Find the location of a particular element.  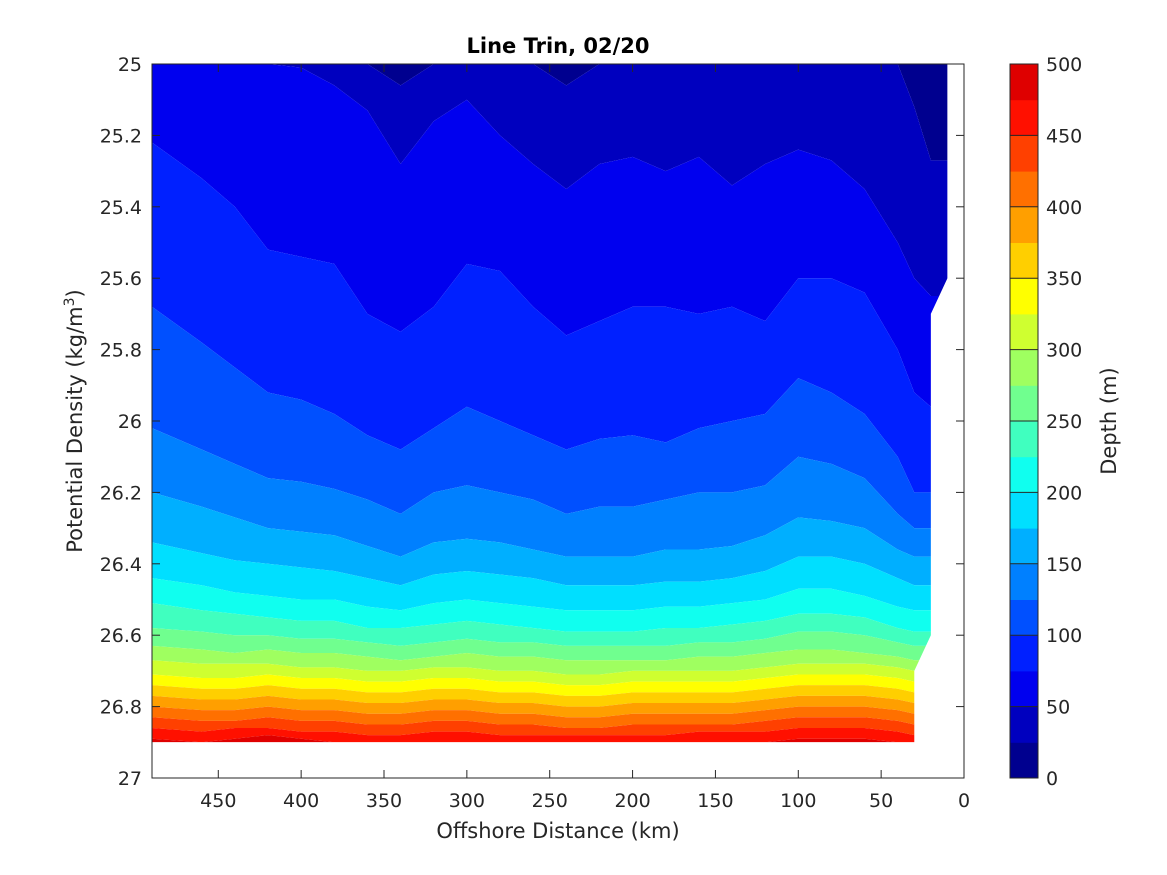

colorbar-tick-label: 50 is located at coordinates (1058, 708).